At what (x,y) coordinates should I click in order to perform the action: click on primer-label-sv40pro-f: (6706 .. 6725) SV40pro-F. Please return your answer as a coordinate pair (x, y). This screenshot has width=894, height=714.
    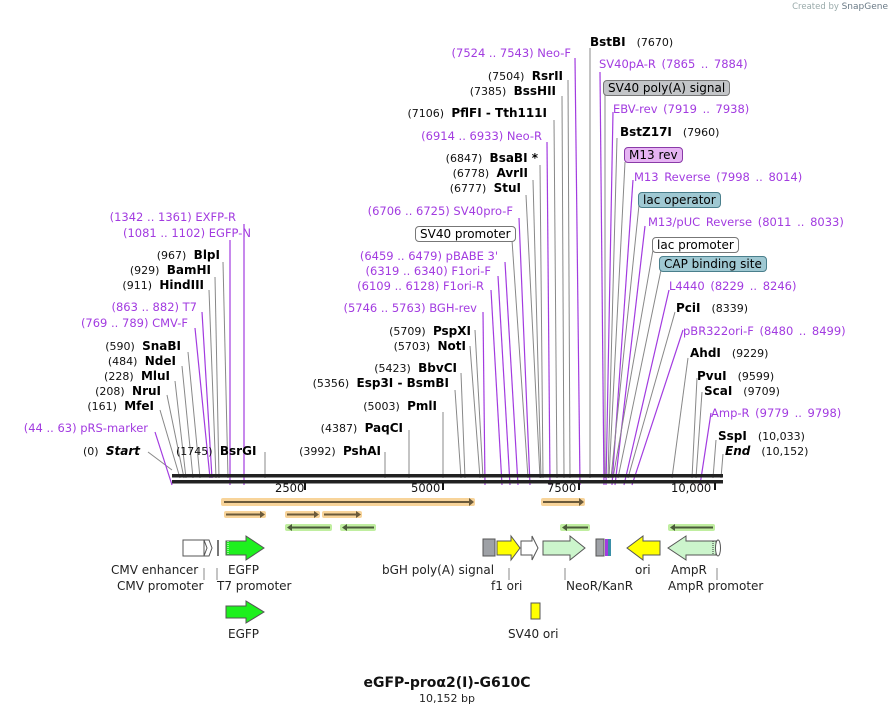
    Looking at the image, I should click on (440, 211).